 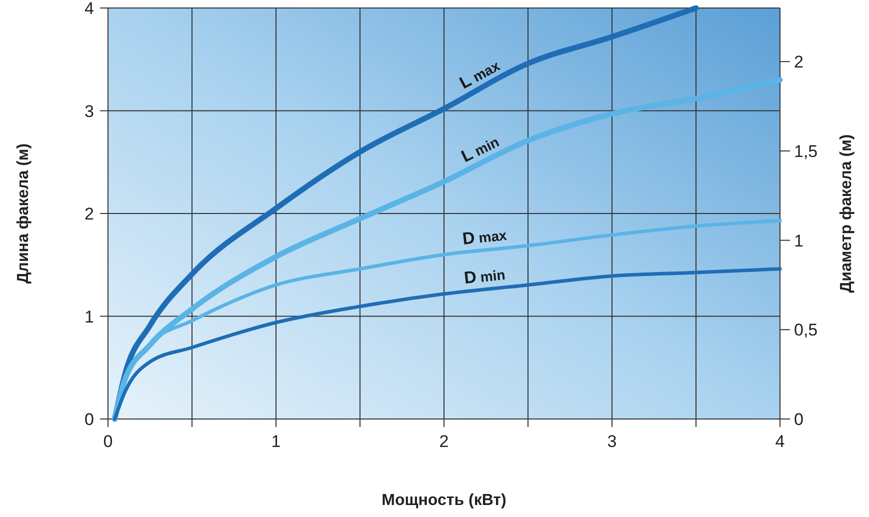 I want to click on y-tick-label: 3, so click(x=89, y=111).